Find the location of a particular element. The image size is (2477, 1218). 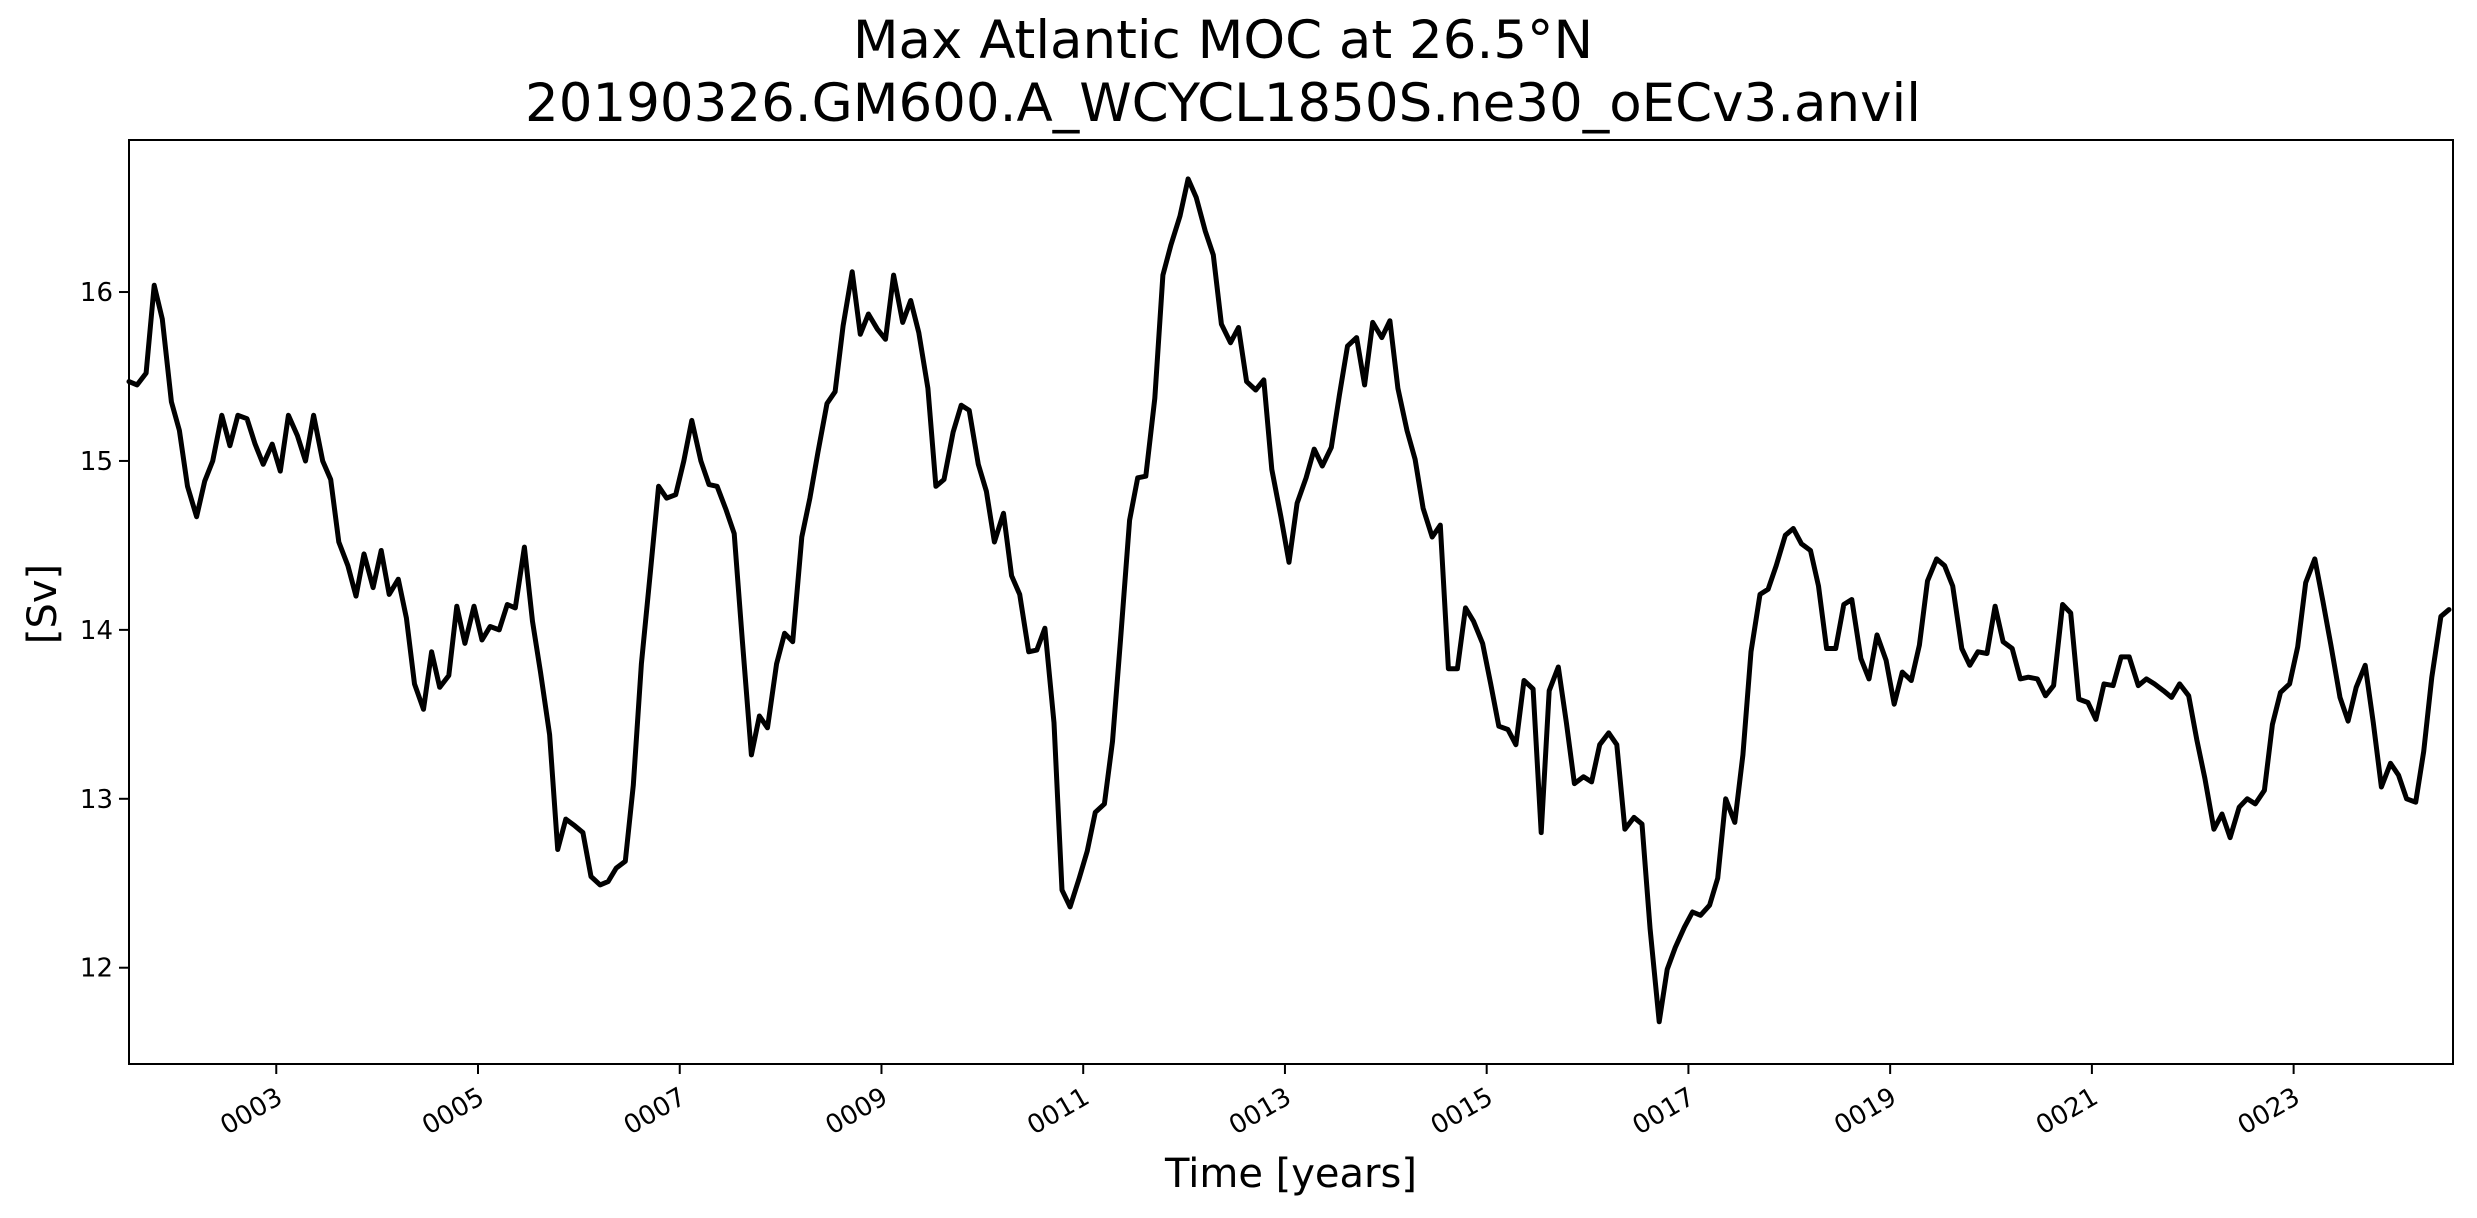

y-tick-label: 13 is located at coordinates (96, 800).